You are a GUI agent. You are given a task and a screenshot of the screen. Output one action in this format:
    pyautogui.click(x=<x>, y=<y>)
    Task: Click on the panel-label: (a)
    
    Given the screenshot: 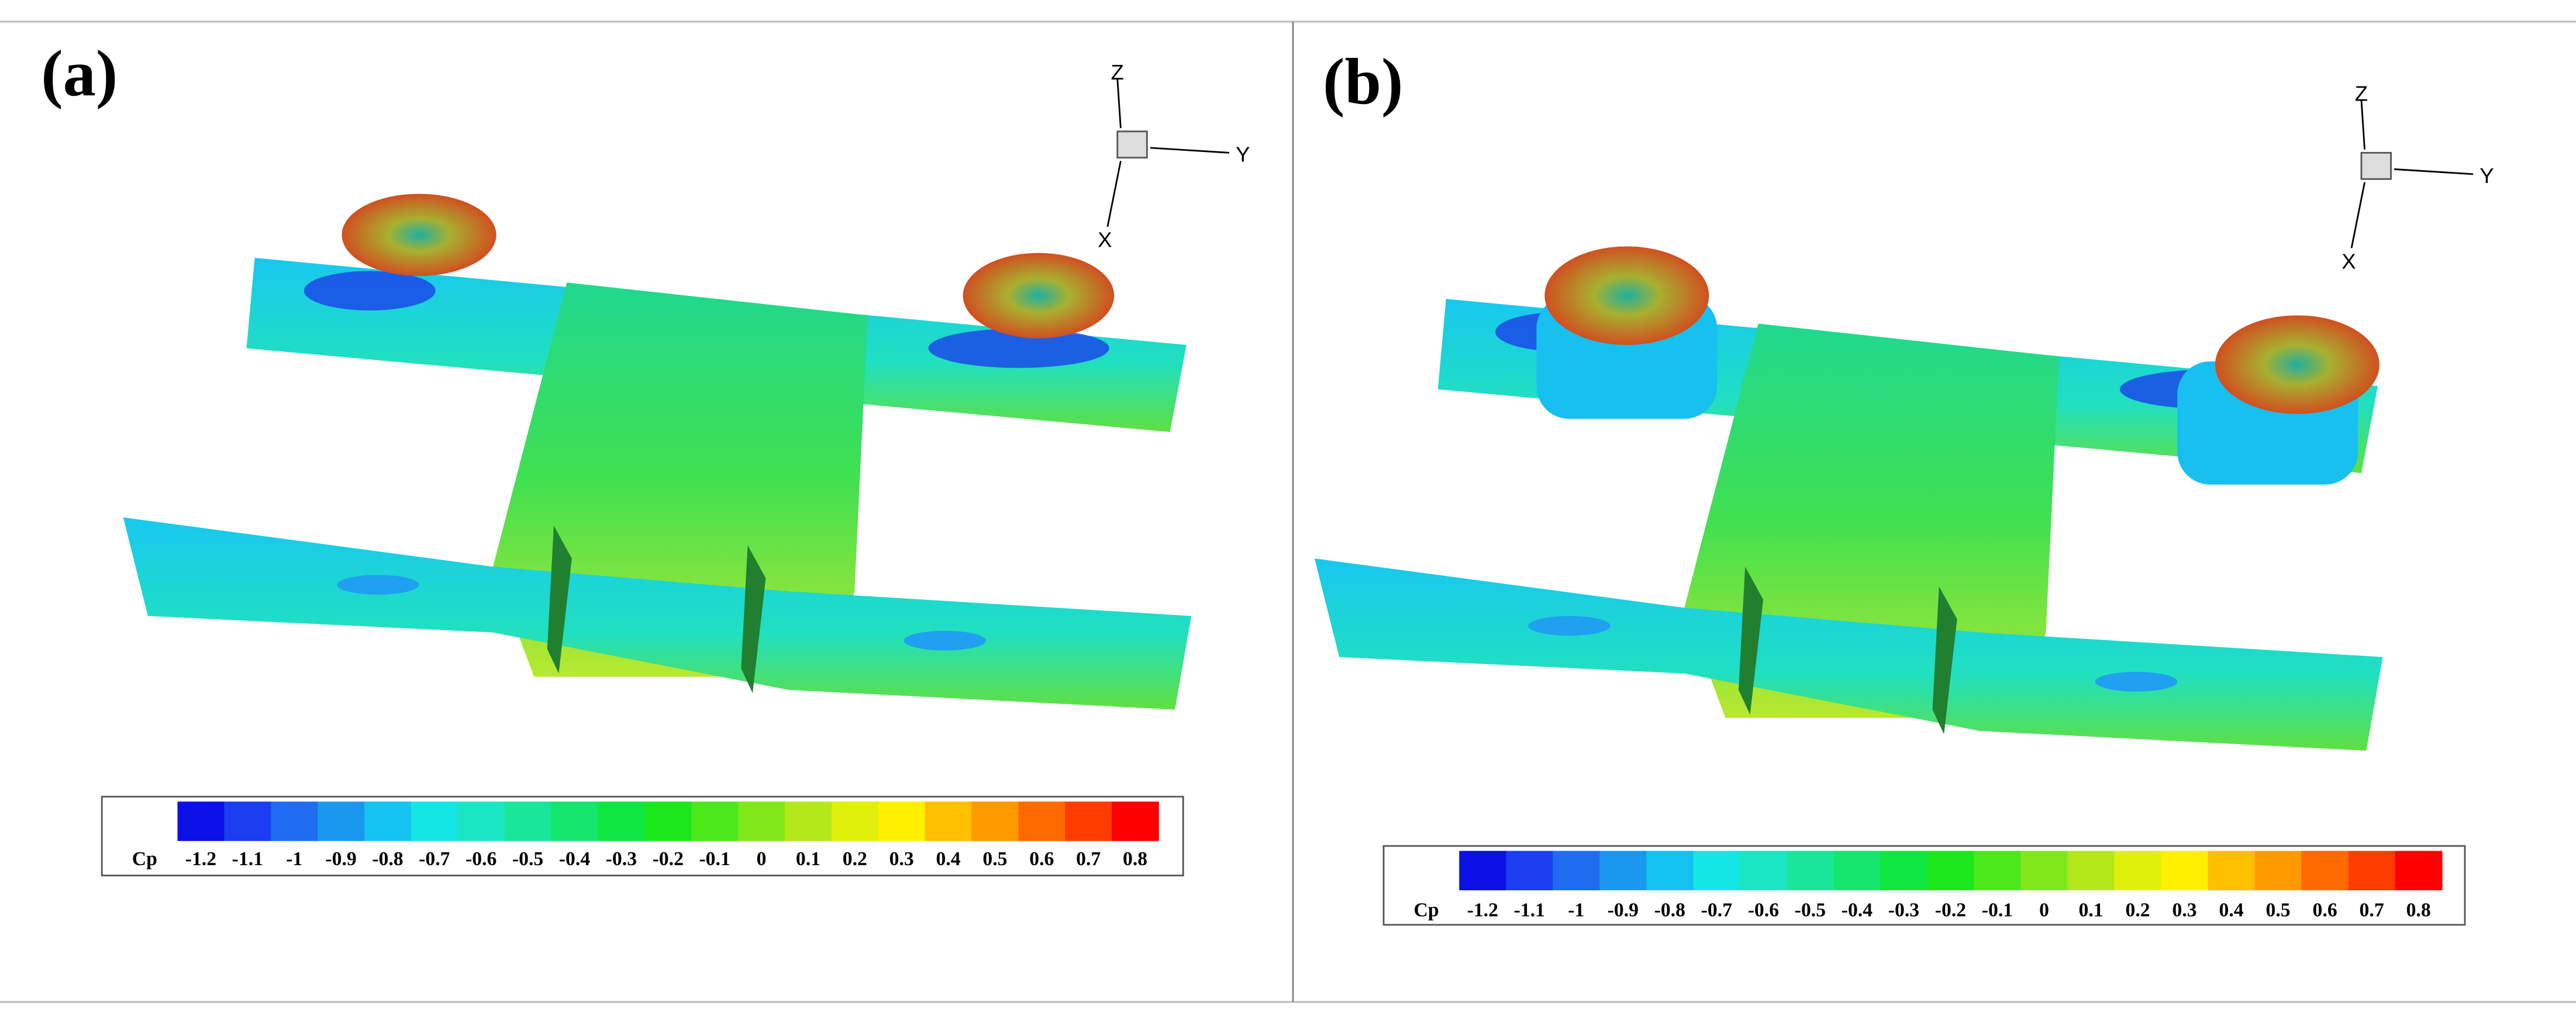 What is the action you would take?
    pyautogui.click(x=80, y=73)
    